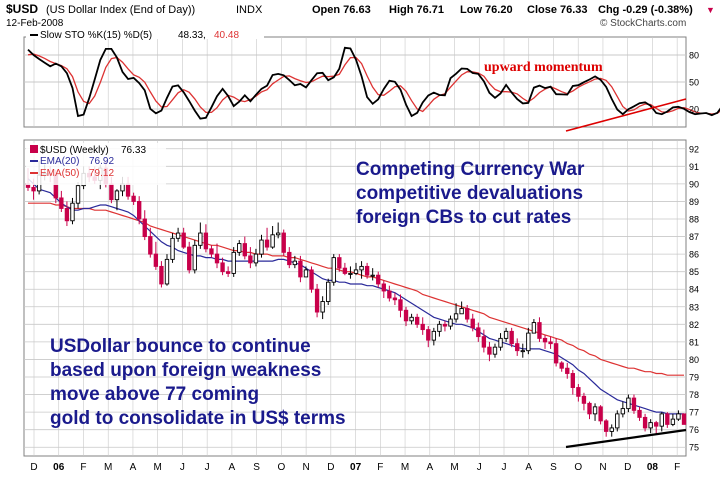 The height and width of the screenshot is (481, 720). I want to click on price-y-tick-label: 75, so click(694, 448).